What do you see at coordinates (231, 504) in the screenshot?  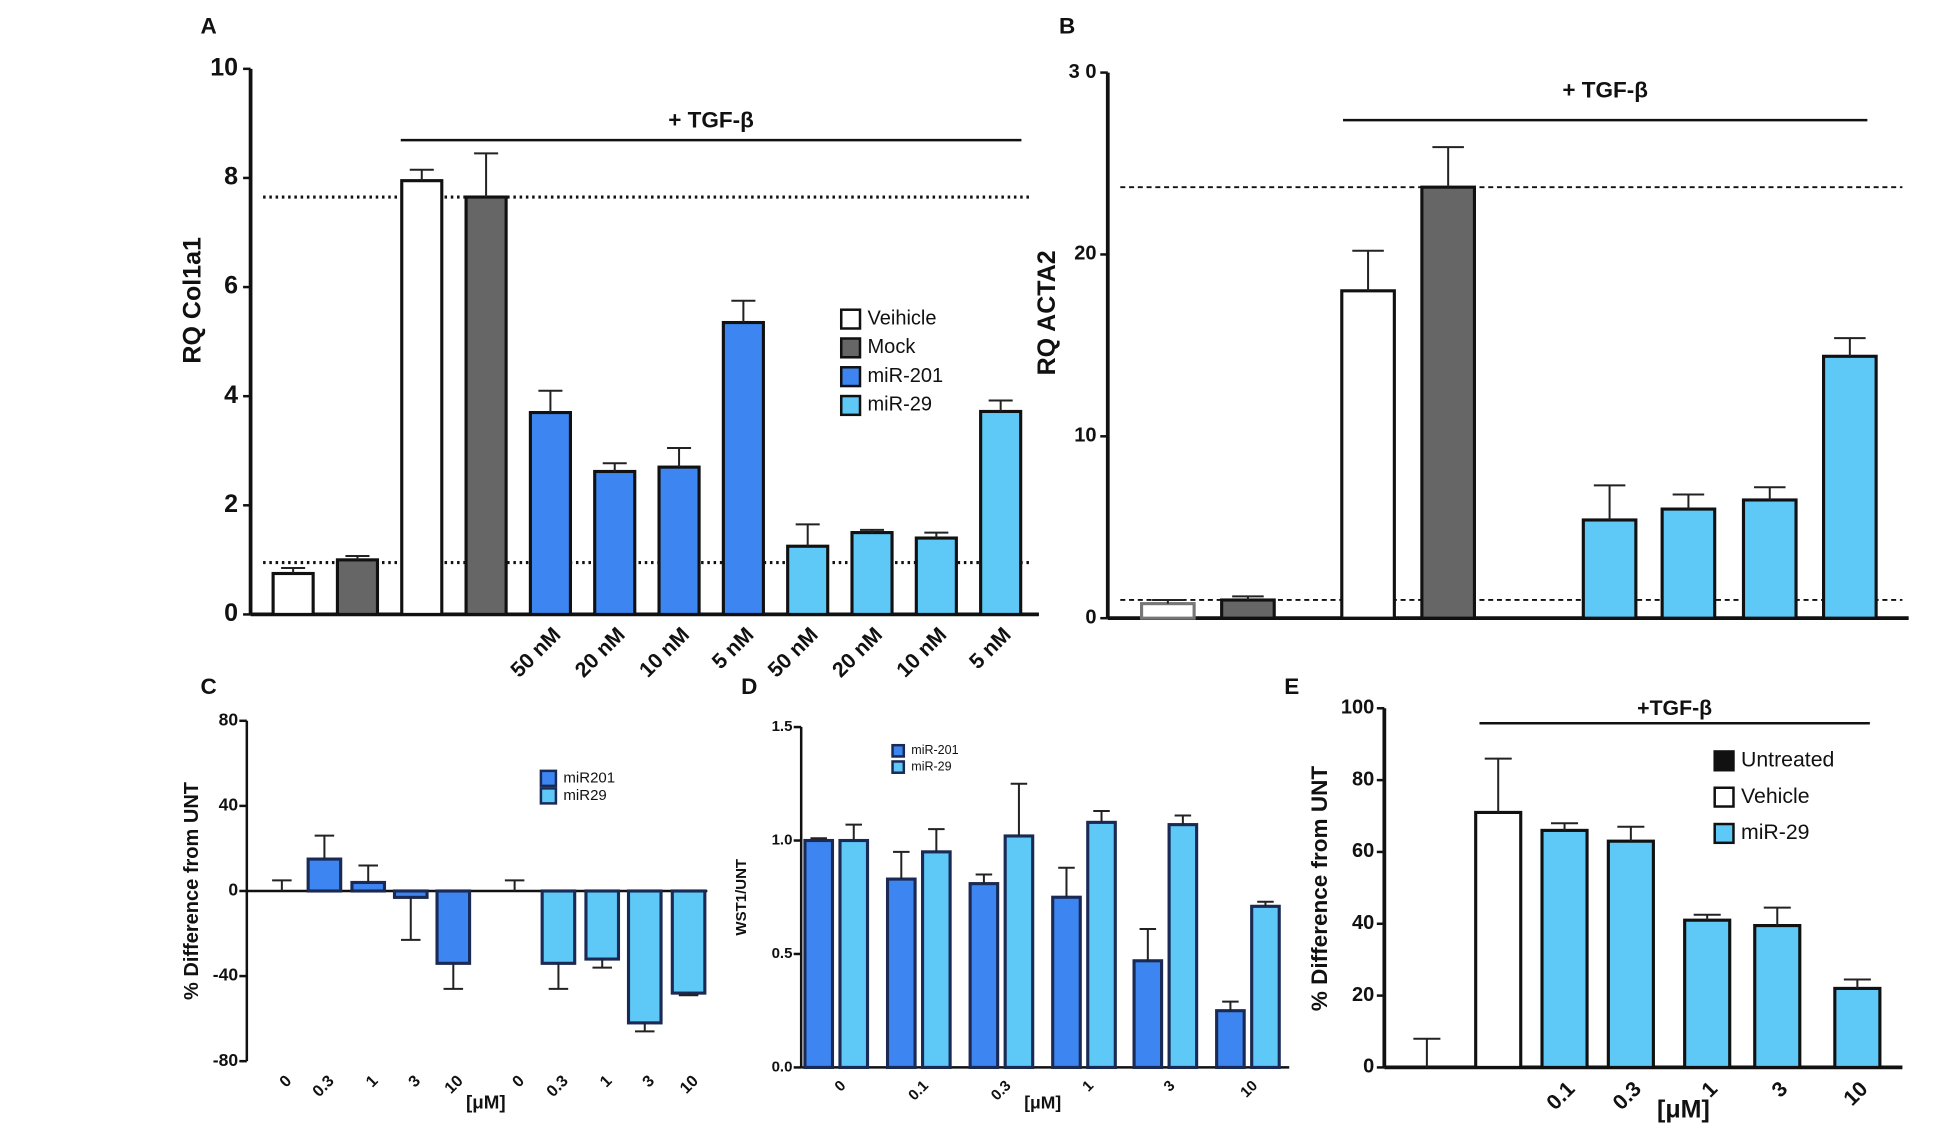 I see `y-tick-label: 2` at bounding box center [231, 504].